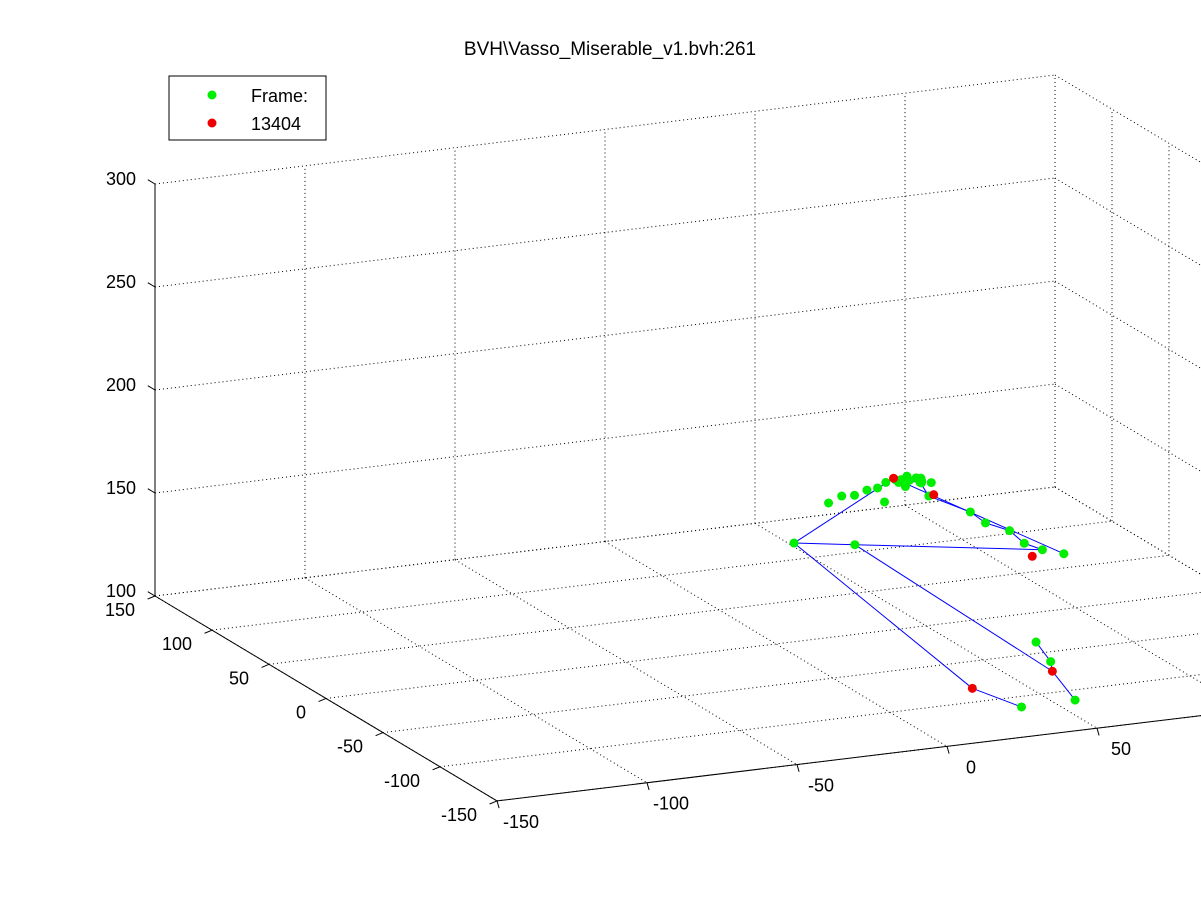  I want to click on y-tick-label: 100, so click(177, 644).